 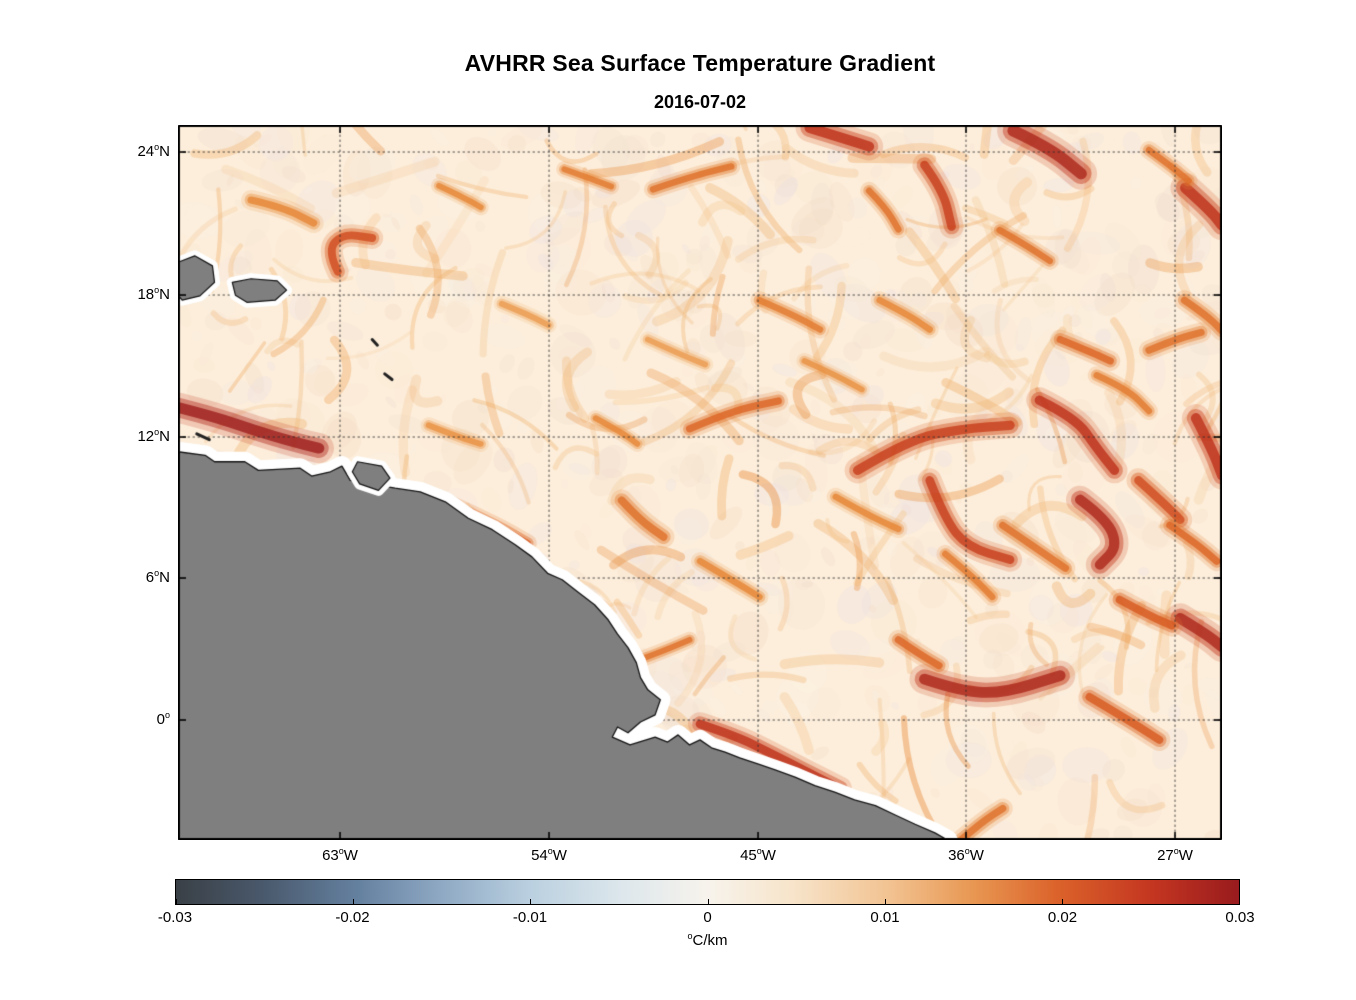 I want to click on colorbar-tick-label: 0, so click(x=707, y=917).